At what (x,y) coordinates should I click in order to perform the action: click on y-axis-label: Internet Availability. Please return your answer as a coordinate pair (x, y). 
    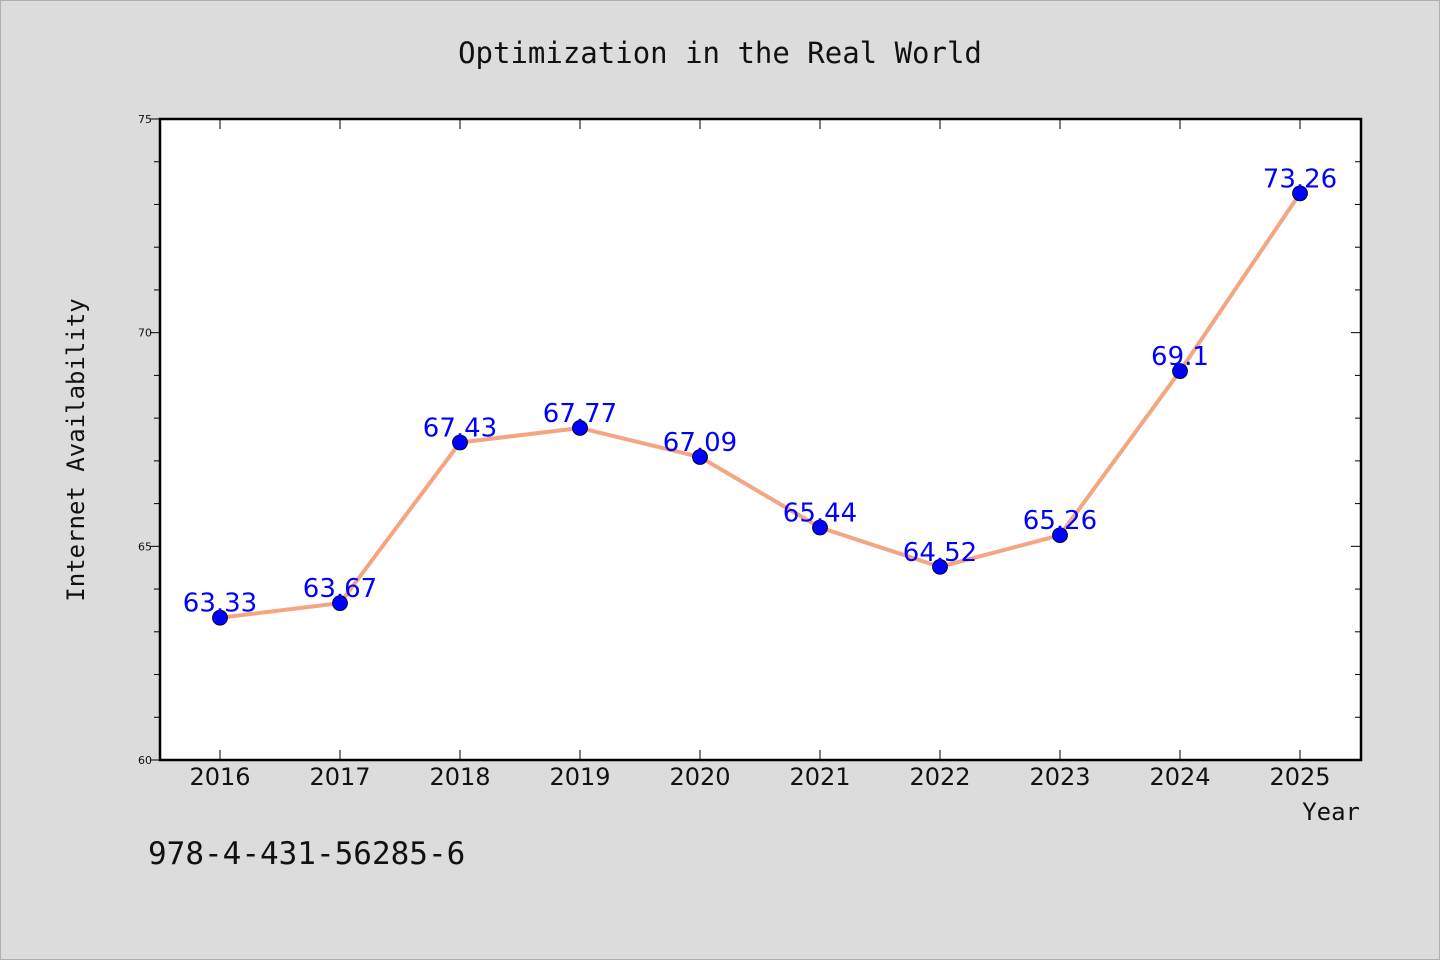
    Looking at the image, I should click on (76, 449).